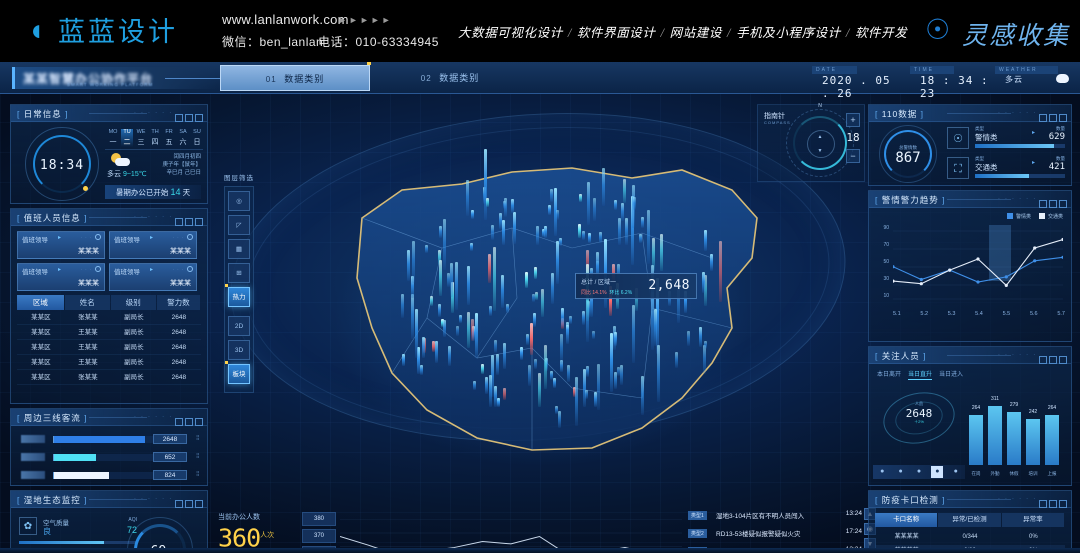  Describe the element at coordinates (955, 471) in the screenshot. I see `layers-icon: ●` at that location.